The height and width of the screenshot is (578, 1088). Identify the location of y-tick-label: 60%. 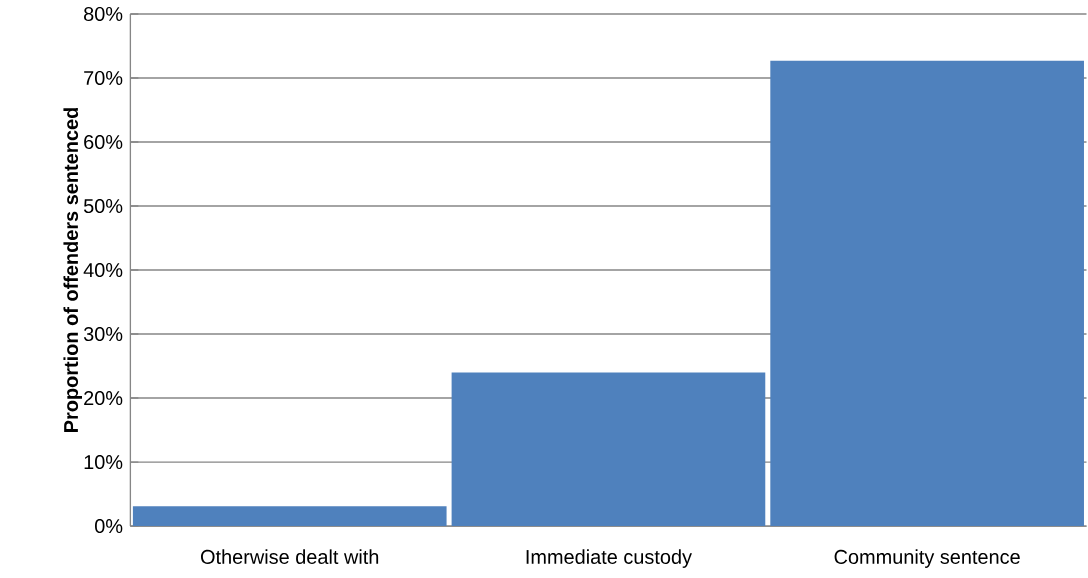
(103, 142).